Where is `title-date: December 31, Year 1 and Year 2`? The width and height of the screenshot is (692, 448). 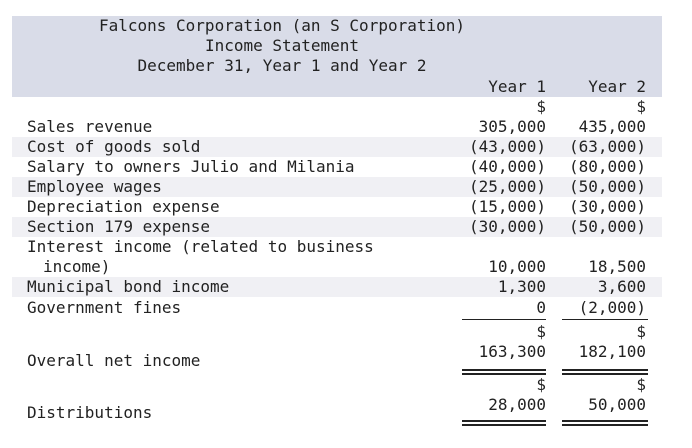 title-date: December 31, Year 1 and Year 2 is located at coordinates (282, 65).